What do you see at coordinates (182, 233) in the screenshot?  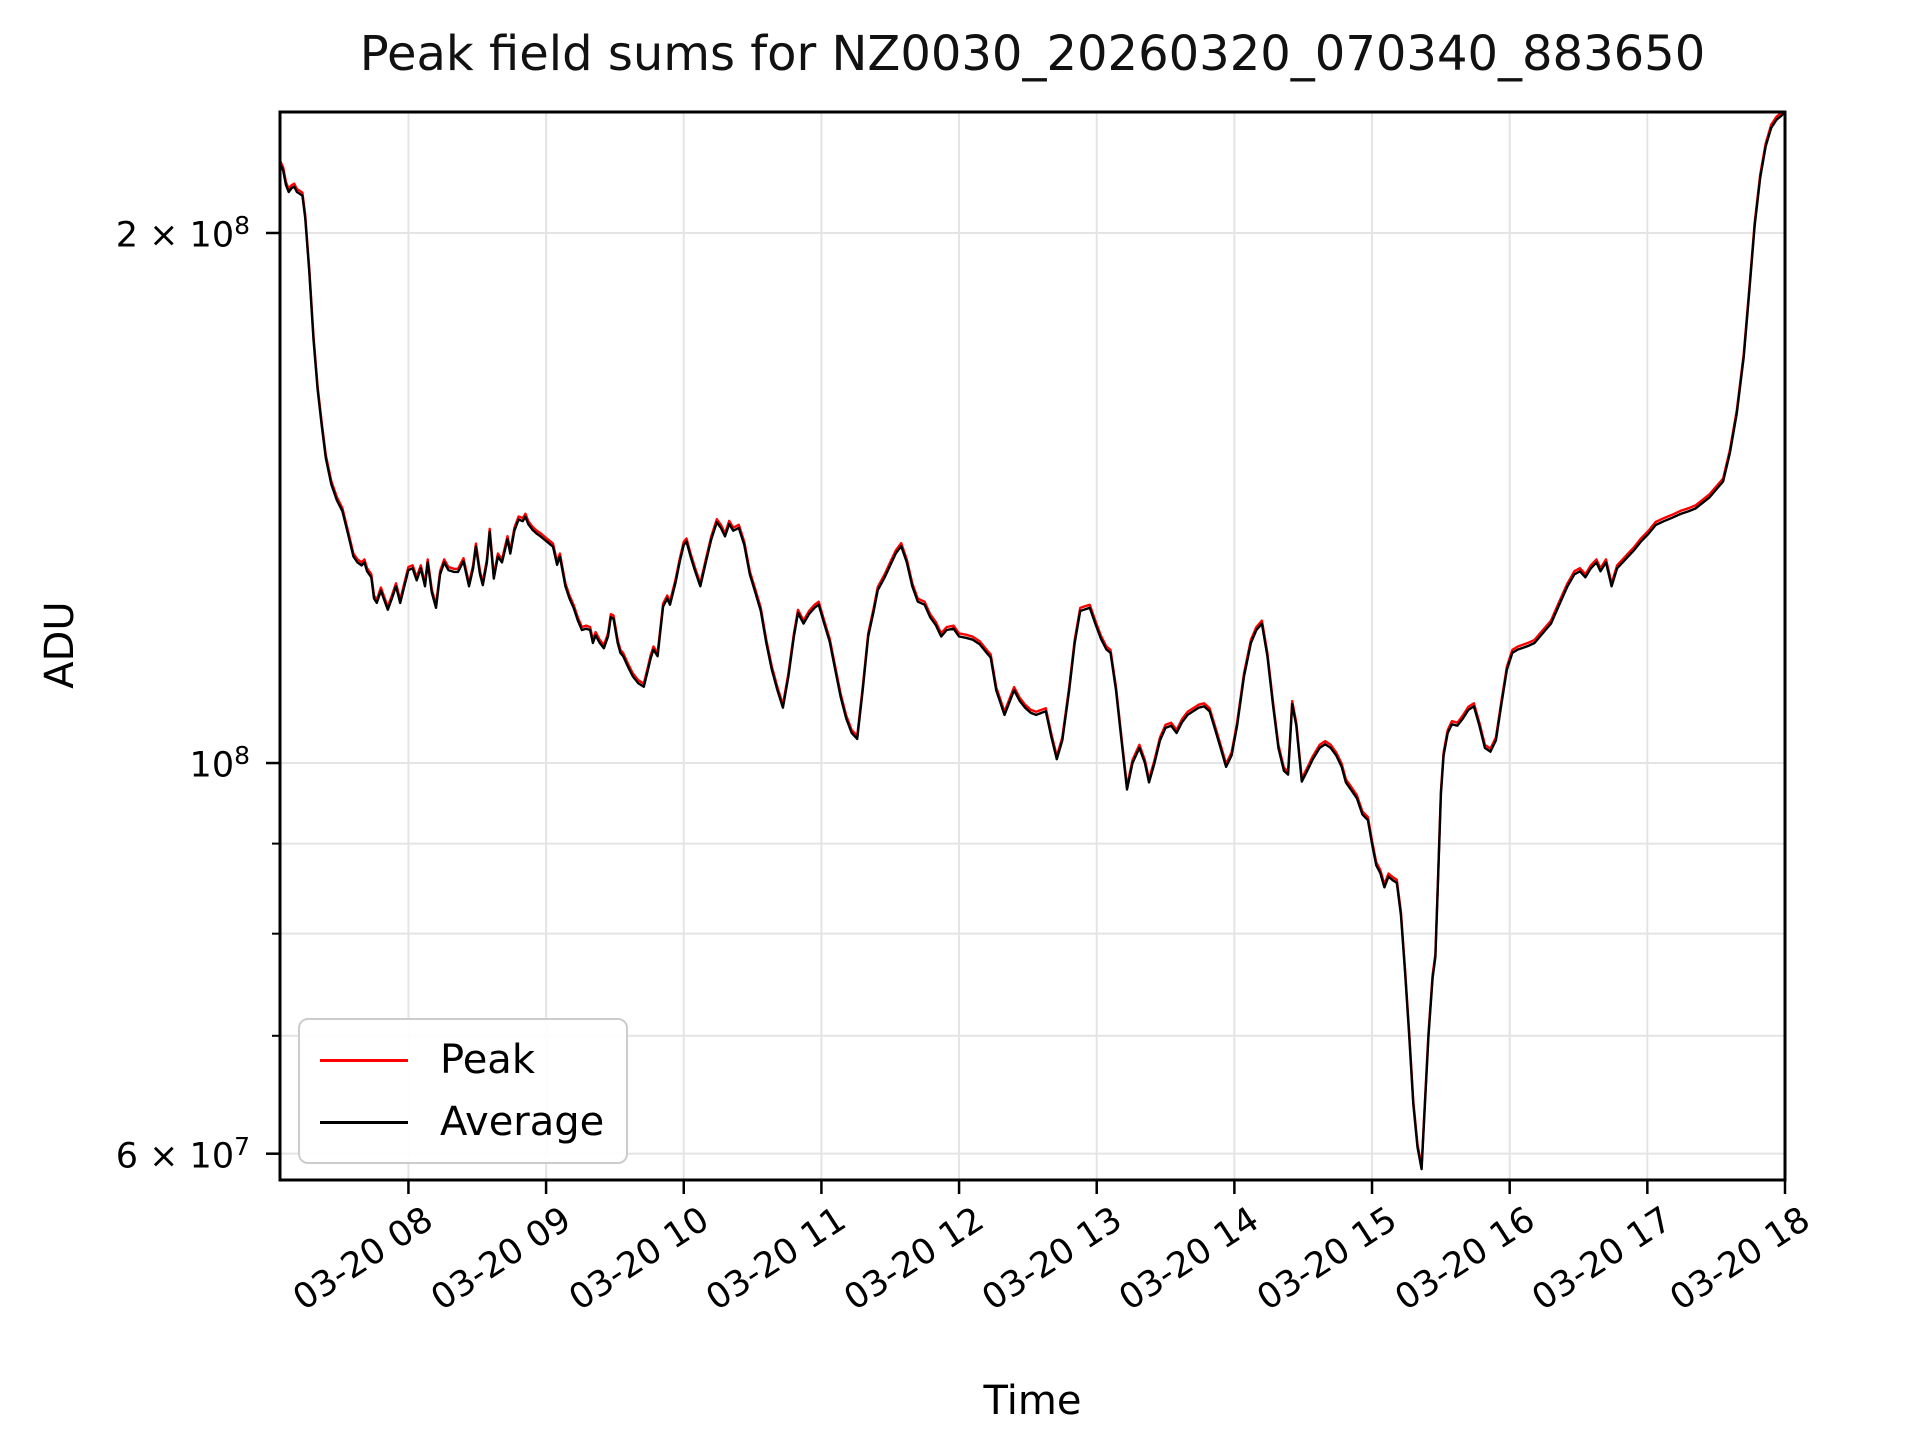 I see `y-tick-label: 2 × 108` at bounding box center [182, 233].